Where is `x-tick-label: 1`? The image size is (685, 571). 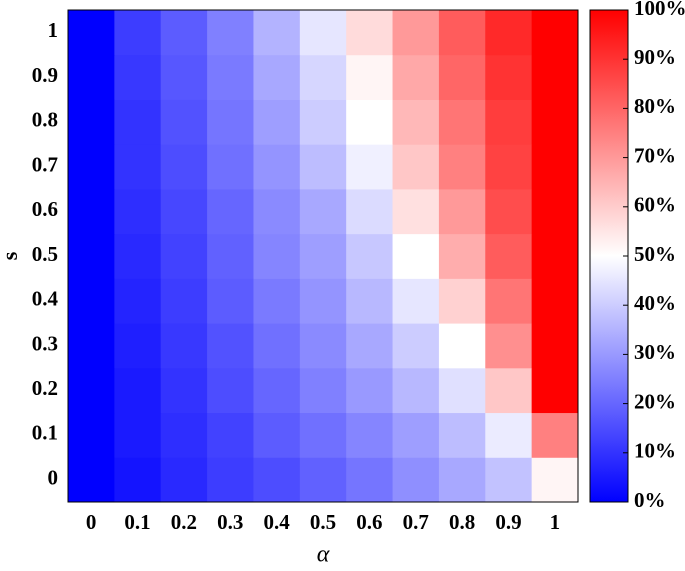 x-tick-label: 1 is located at coordinates (555, 522).